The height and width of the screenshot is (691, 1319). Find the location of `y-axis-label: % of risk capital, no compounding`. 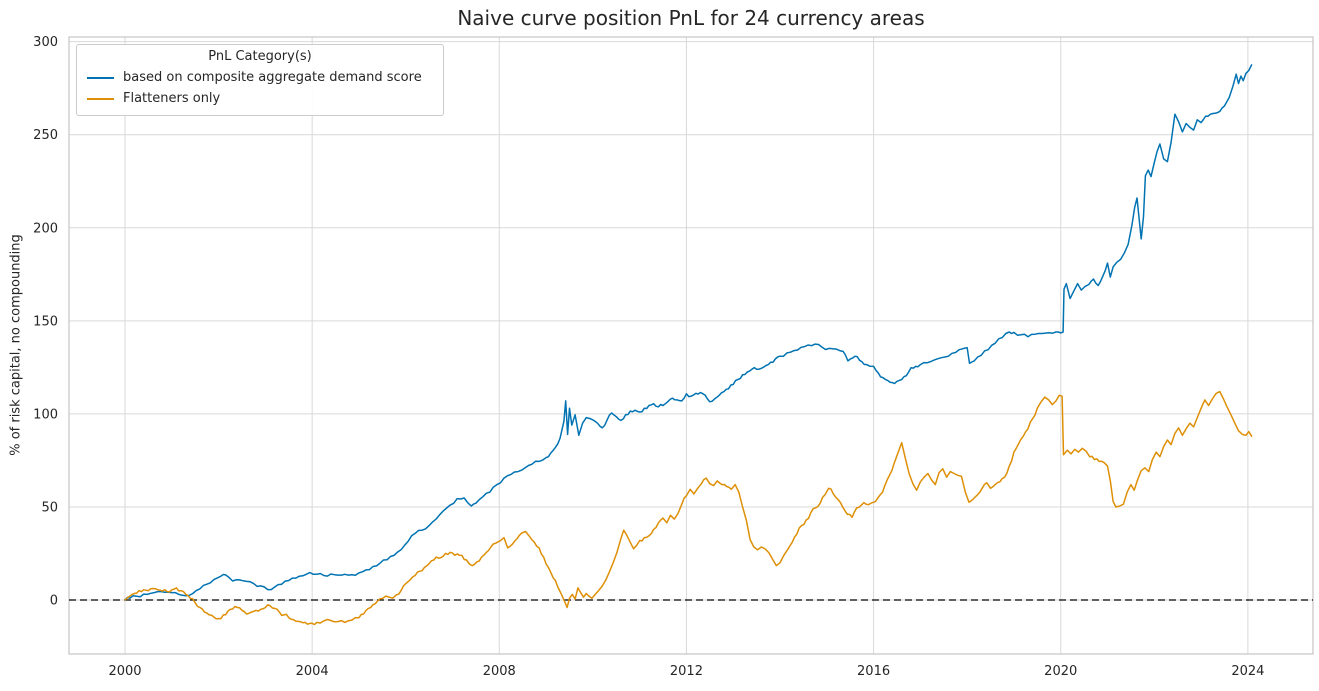

y-axis-label: % of risk capital, no compounding is located at coordinates (16, 345).